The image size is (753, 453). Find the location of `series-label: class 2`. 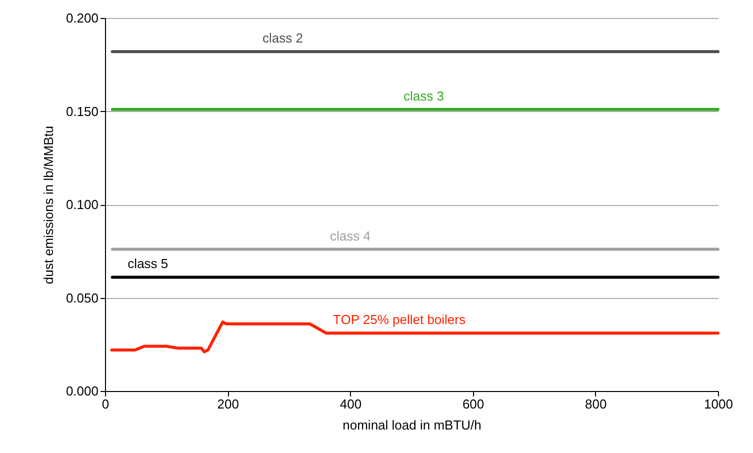

series-label: class 2 is located at coordinates (283, 38).